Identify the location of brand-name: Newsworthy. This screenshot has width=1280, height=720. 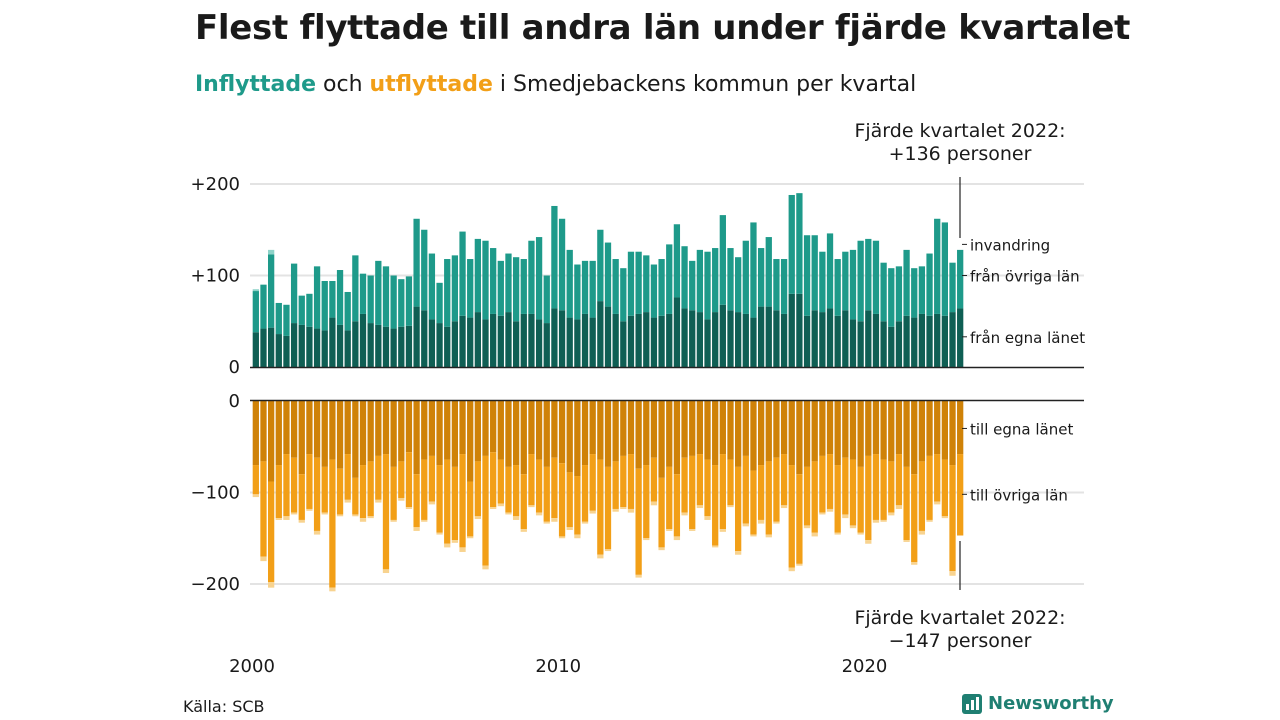
(1051, 703).